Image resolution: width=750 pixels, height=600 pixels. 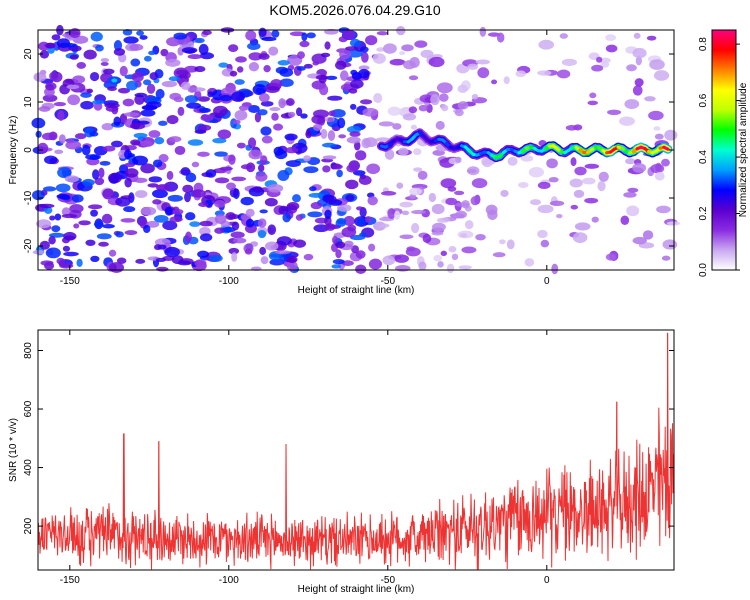 I want to click on colorbar-tick-label: 0.0, so click(x=703, y=270).